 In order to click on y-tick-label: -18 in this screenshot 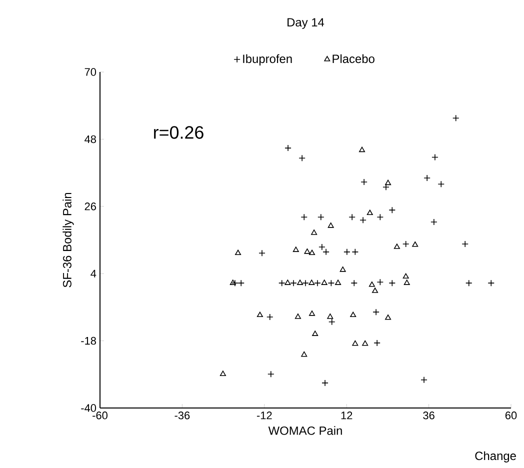, I will do `click(88, 340)`.